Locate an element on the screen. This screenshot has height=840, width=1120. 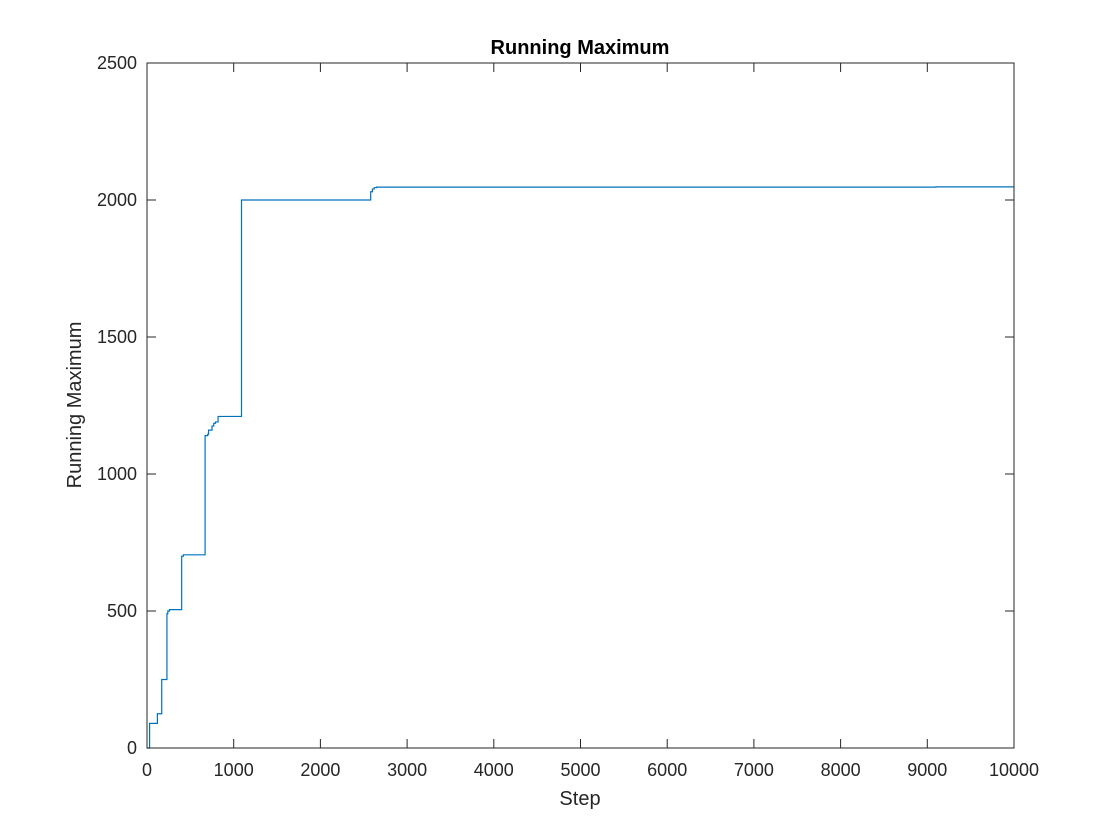
x-tick-label: 6000 is located at coordinates (667, 770).